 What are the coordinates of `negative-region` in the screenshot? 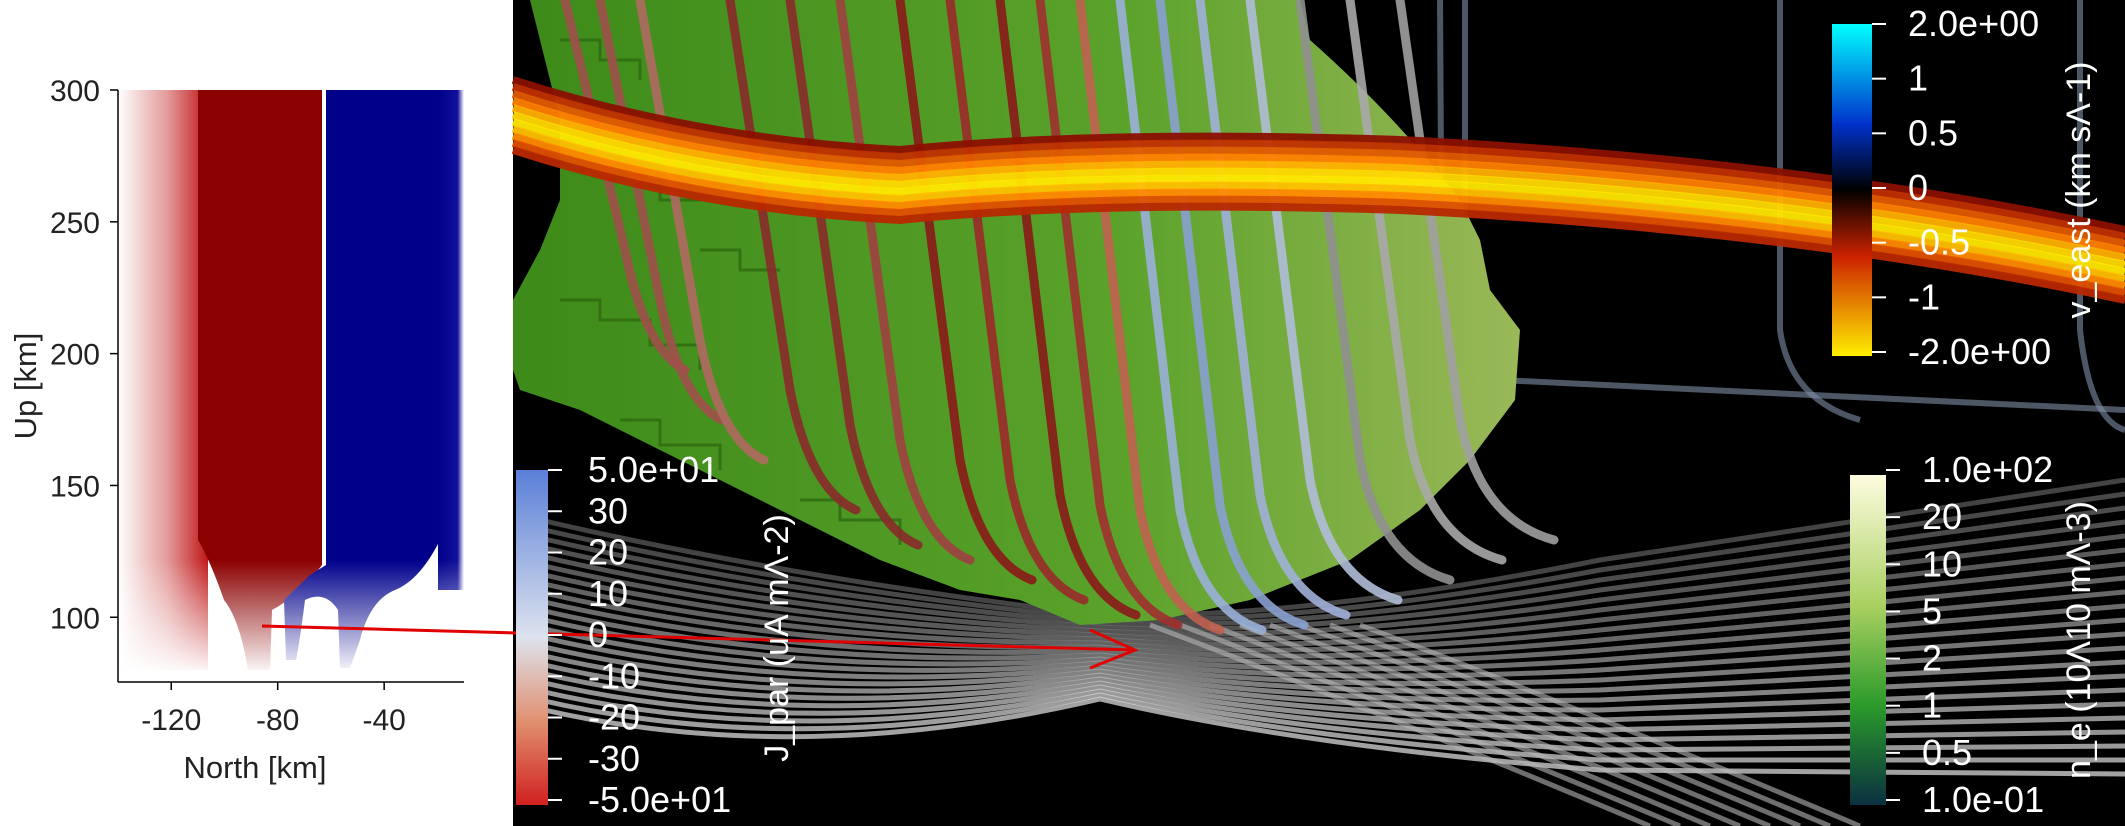 It's located at (362, 379).